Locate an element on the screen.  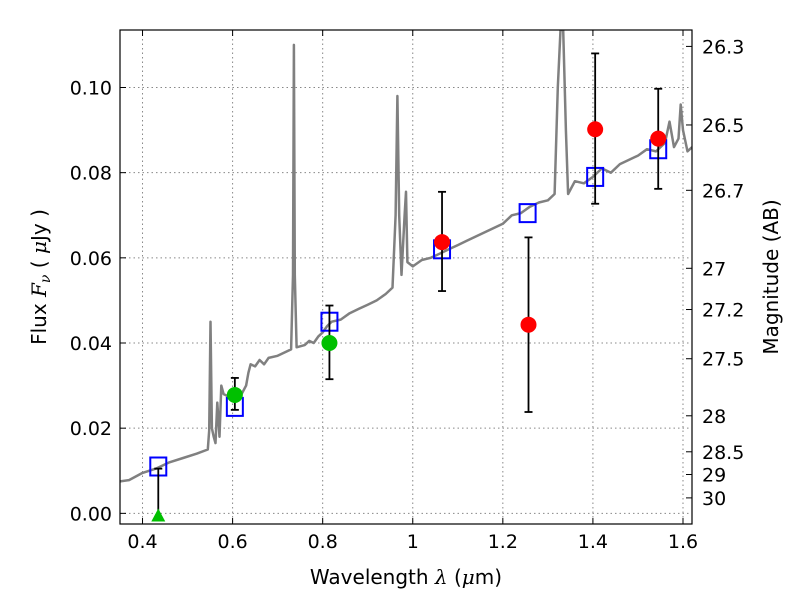
y2-tick-label: 27 is located at coordinates (714, 269).